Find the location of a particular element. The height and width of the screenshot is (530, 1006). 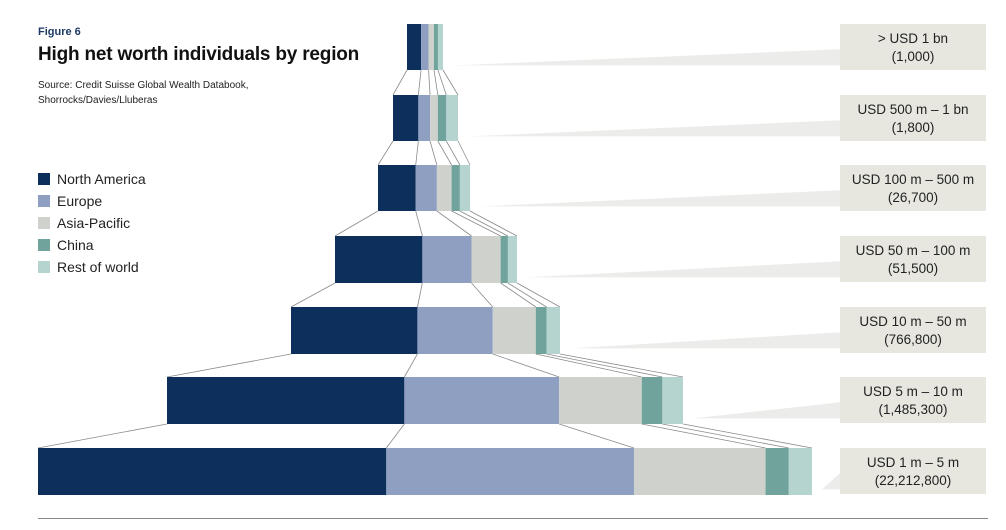

tier-range-label: USD 500 m – 1 bn is located at coordinates (912, 109).